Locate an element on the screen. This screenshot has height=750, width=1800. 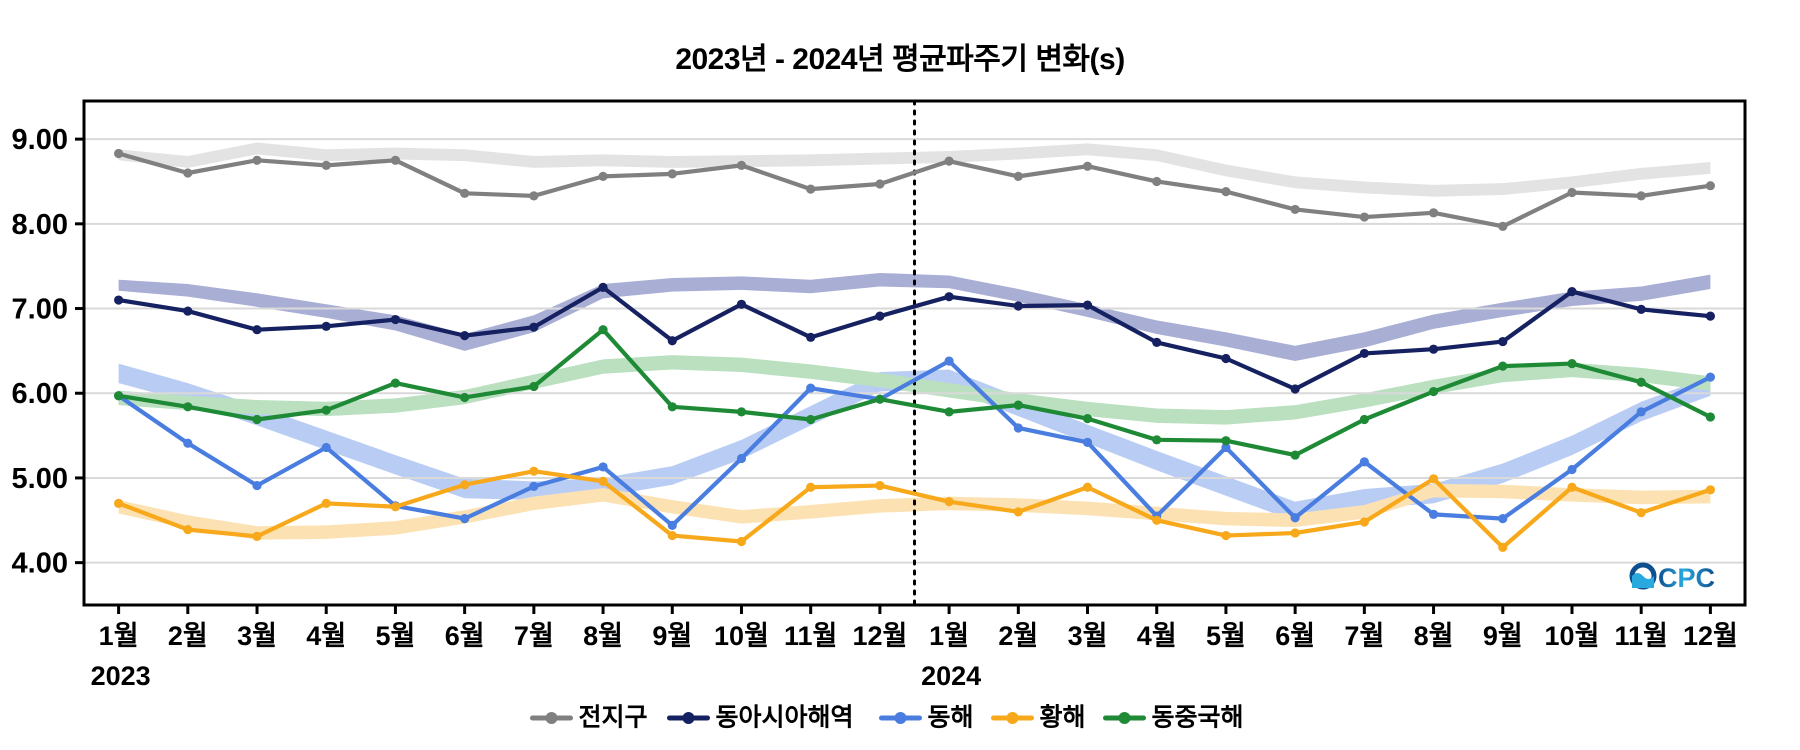
cpc-watermark-logo: CPC is located at coordinates (1672, 577).